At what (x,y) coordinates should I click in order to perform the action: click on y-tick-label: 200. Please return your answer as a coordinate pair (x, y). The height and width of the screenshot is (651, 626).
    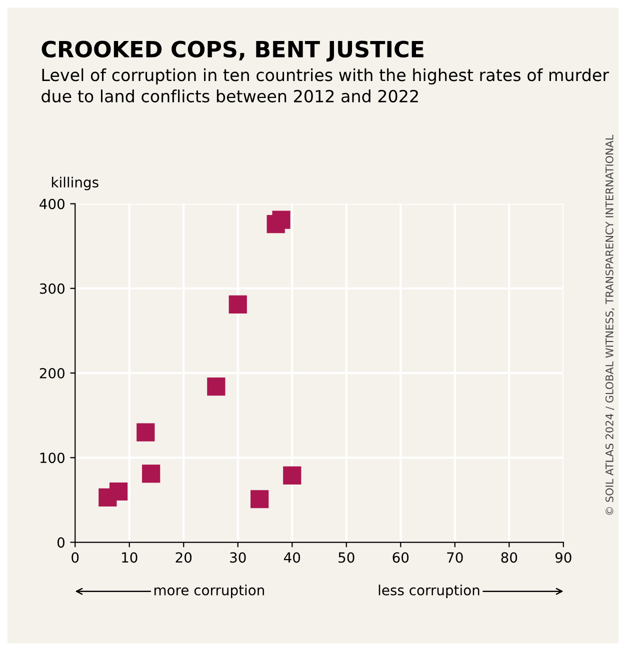
    Looking at the image, I should click on (52, 373).